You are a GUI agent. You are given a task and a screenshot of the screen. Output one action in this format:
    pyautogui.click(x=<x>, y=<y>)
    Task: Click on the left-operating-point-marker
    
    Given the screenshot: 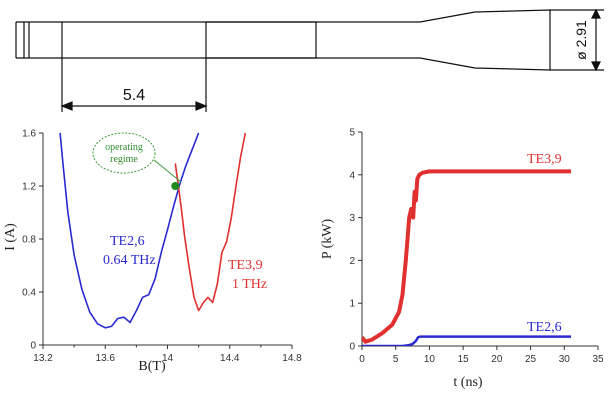 What is the action you would take?
    pyautogui.click(x=175, y=186)
    